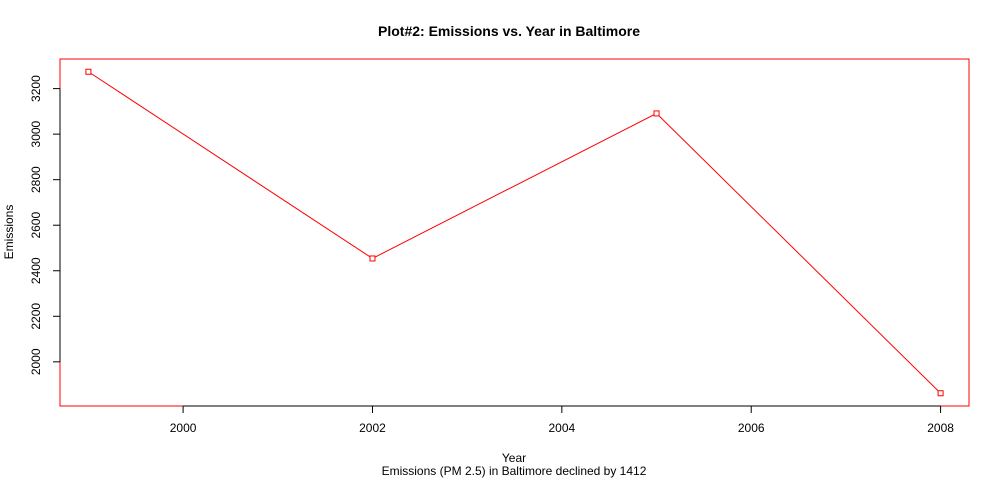  Describe the element at coordinates (562, 420) in the screenshot. I see `x-axis: 2000 2002 2004 2006 2008` at that location.